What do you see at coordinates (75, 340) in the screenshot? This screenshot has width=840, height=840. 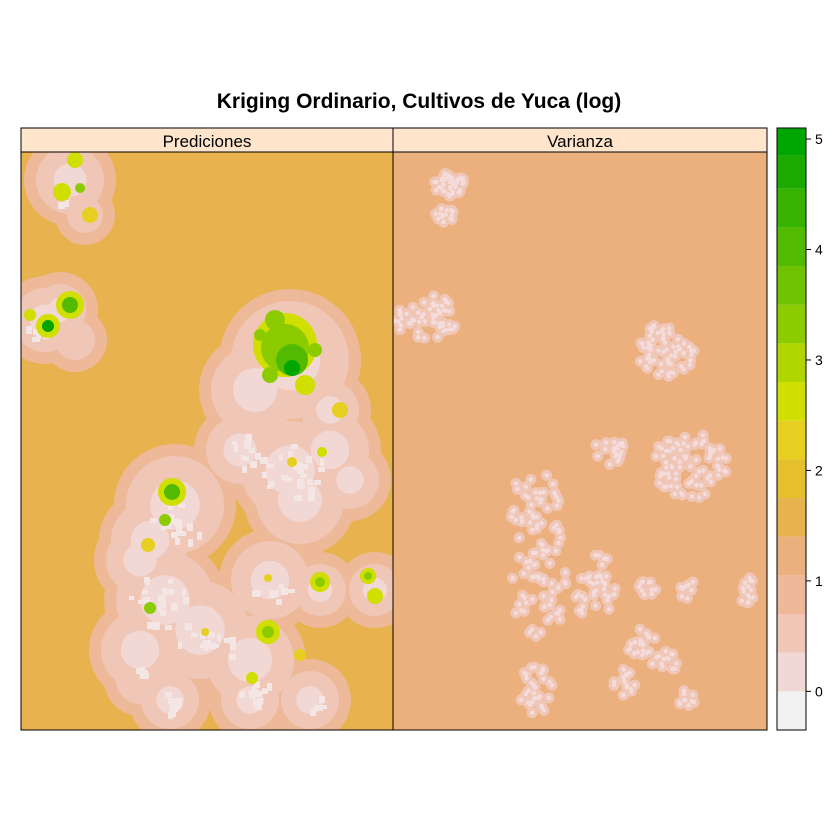 I see `halo-mid` at bounding box center [75, 340].